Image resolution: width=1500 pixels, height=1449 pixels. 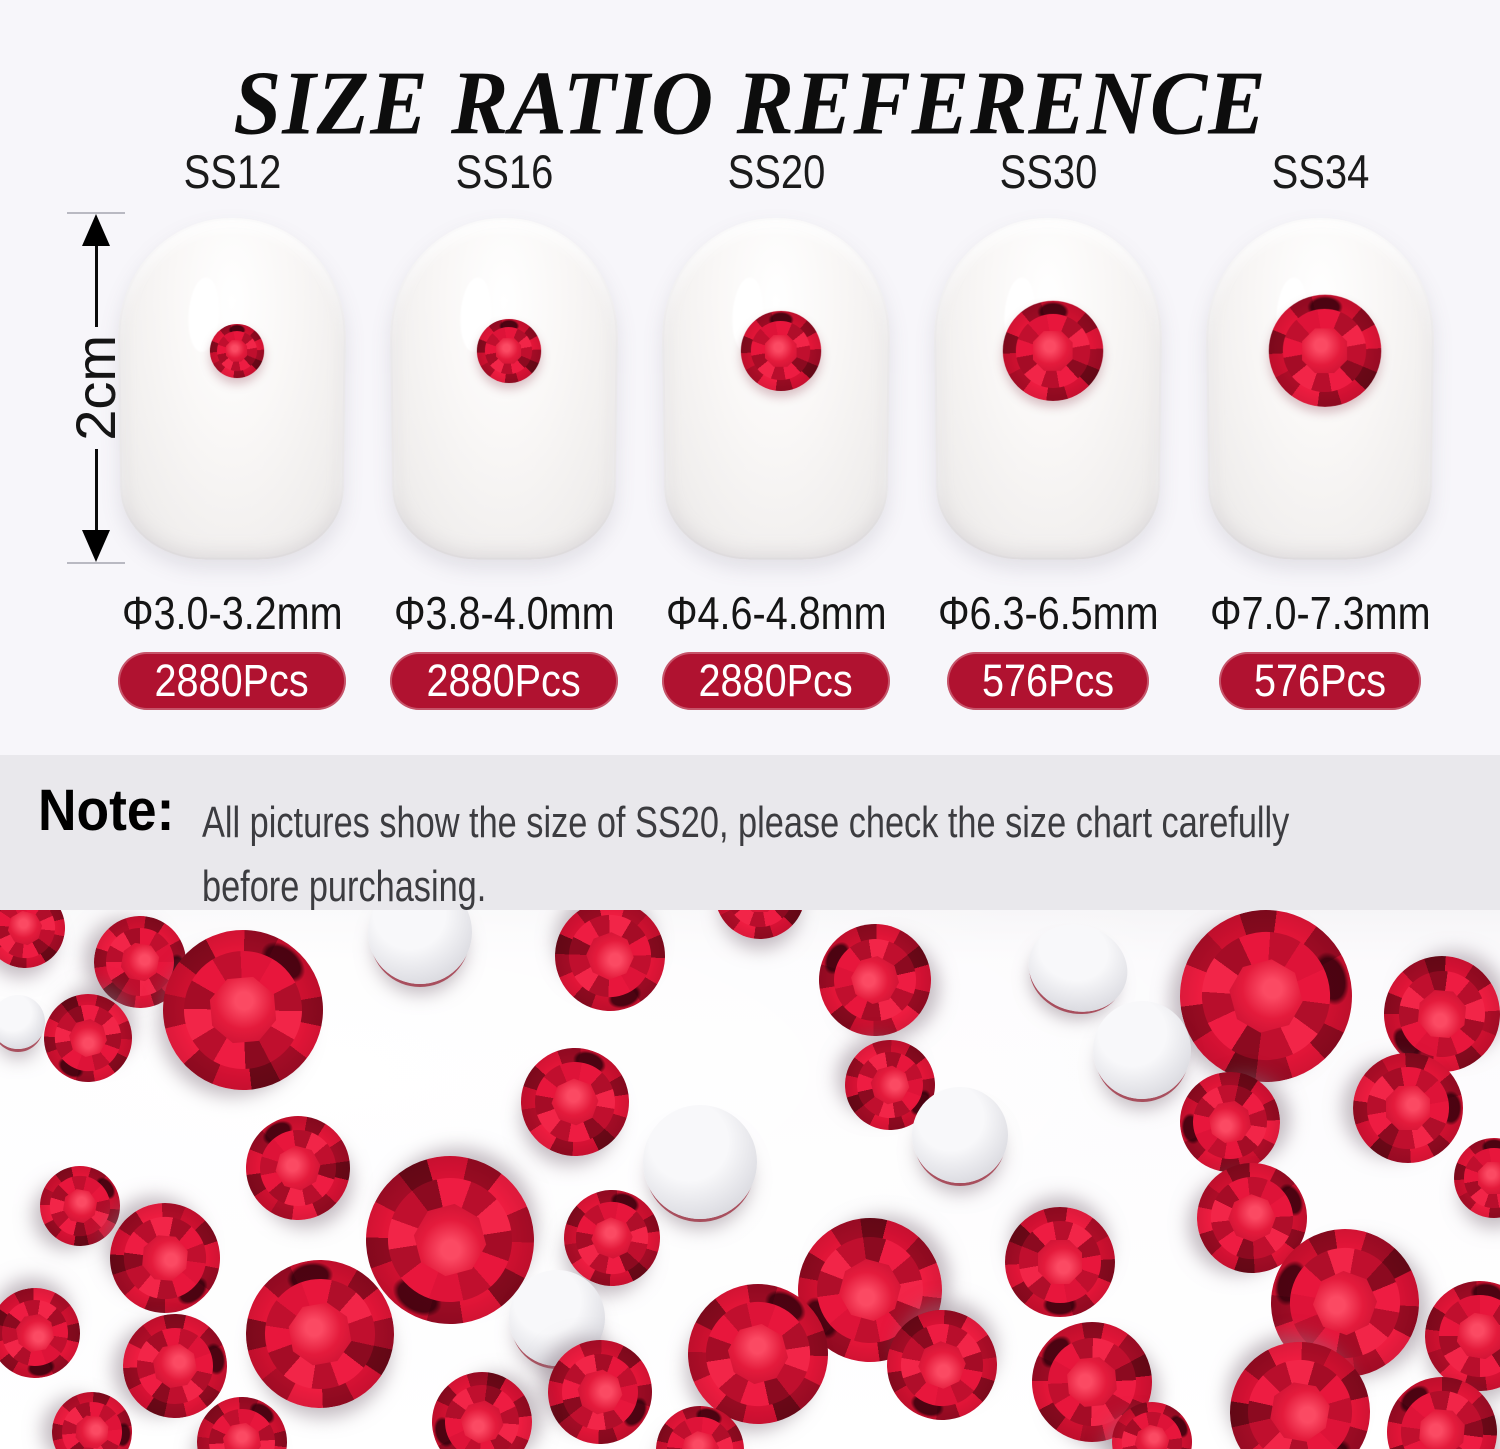 I want to click on size-column-ss16: SS16 Φ3.8-4.0mm 2880Pcs, so click(x=504, y=428).